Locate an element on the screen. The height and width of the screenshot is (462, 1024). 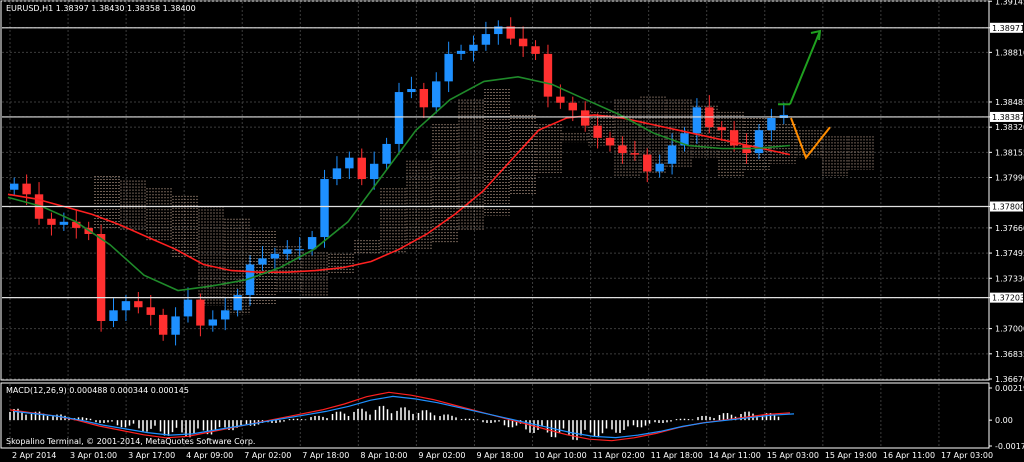
macd-tick-label: 0.00219 is located at coordinates (1009, 388).